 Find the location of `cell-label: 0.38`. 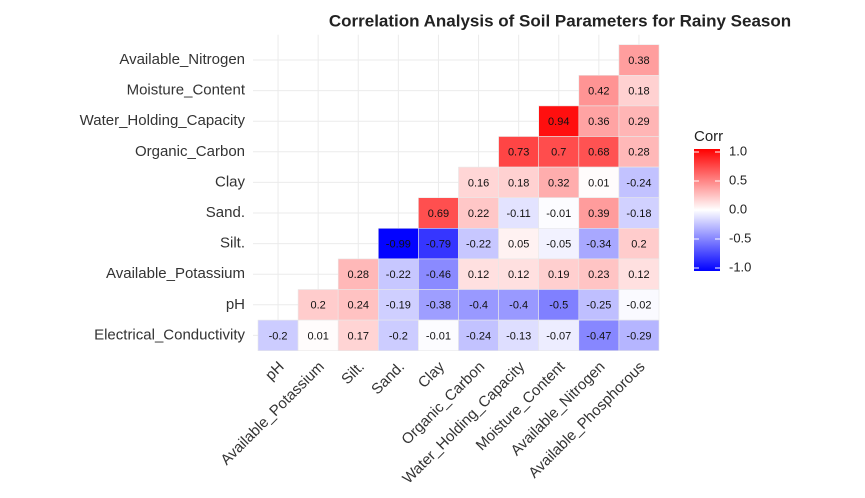

cell-label: 0.38 is located at coordinates (638, 61).